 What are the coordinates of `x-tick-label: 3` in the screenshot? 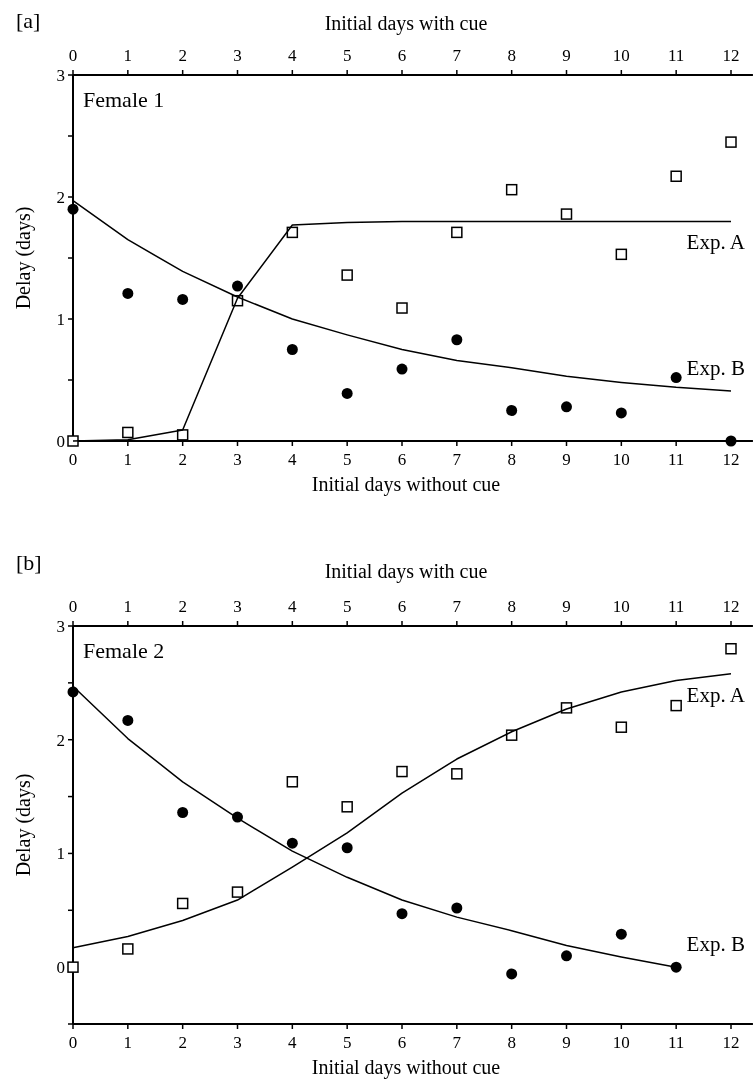 It's located at (237, 459).